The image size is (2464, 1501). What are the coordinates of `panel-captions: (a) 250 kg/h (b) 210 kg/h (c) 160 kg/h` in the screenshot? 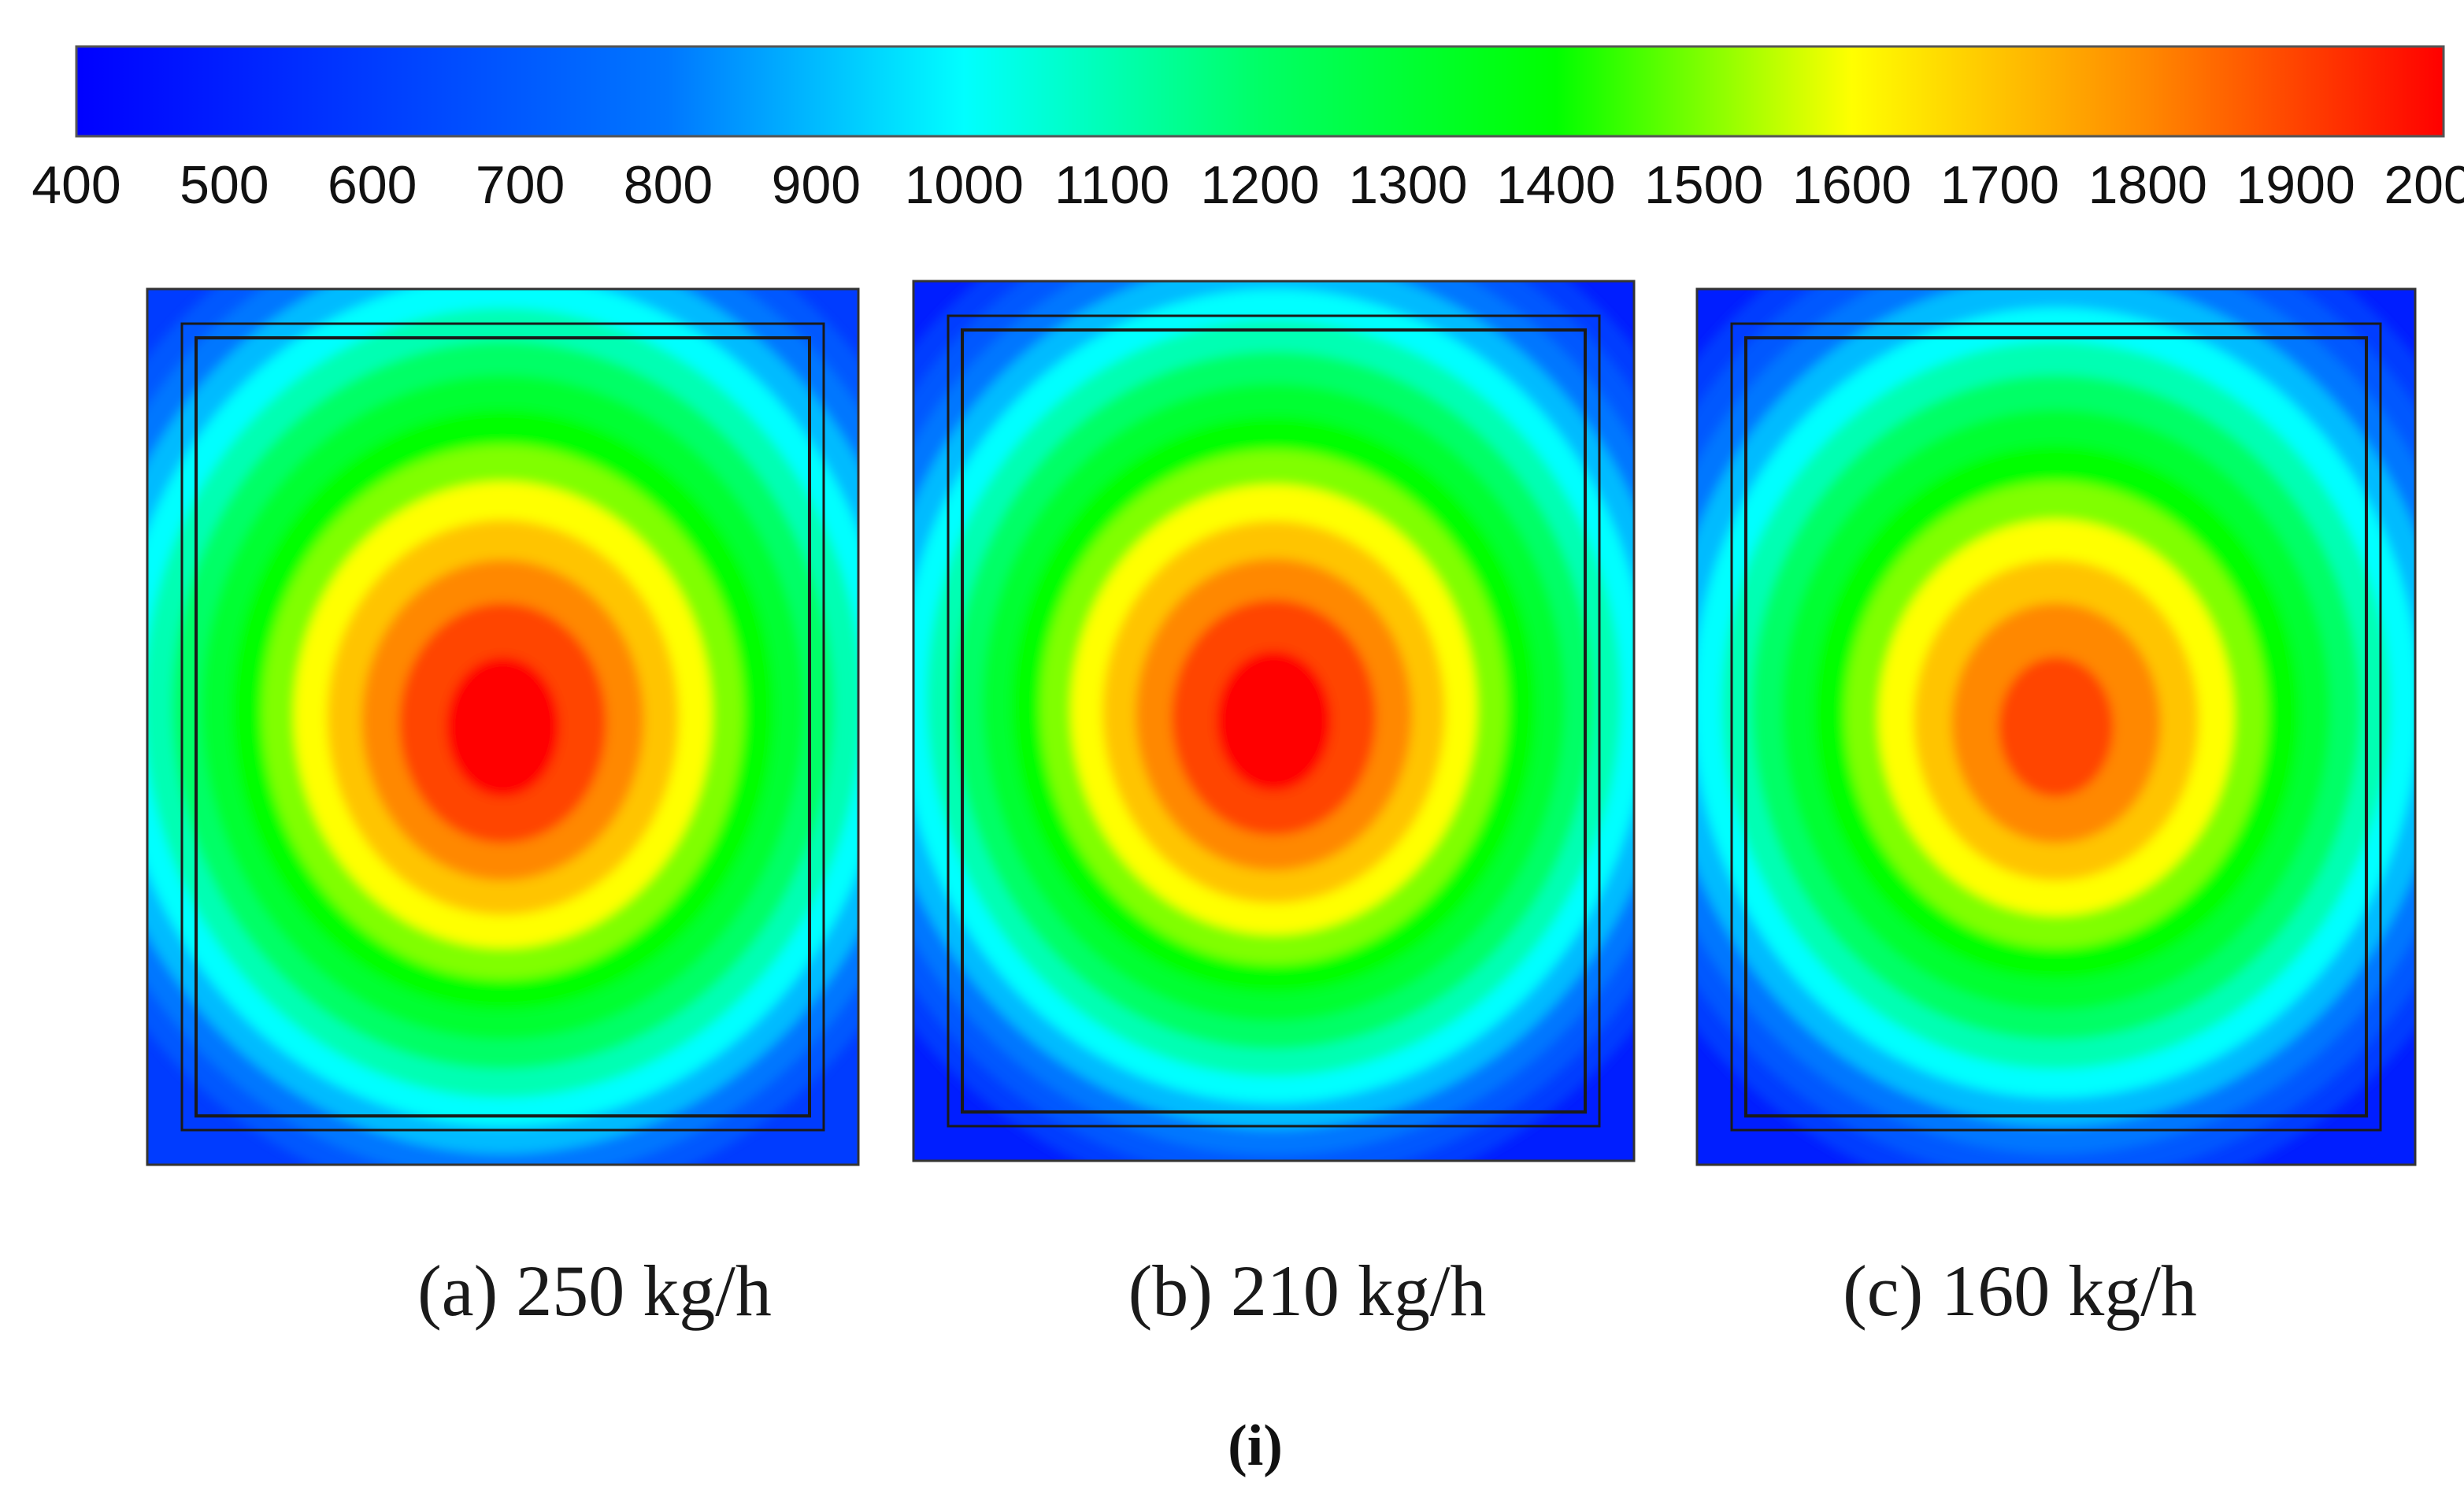 It's located at (1307, 1291).